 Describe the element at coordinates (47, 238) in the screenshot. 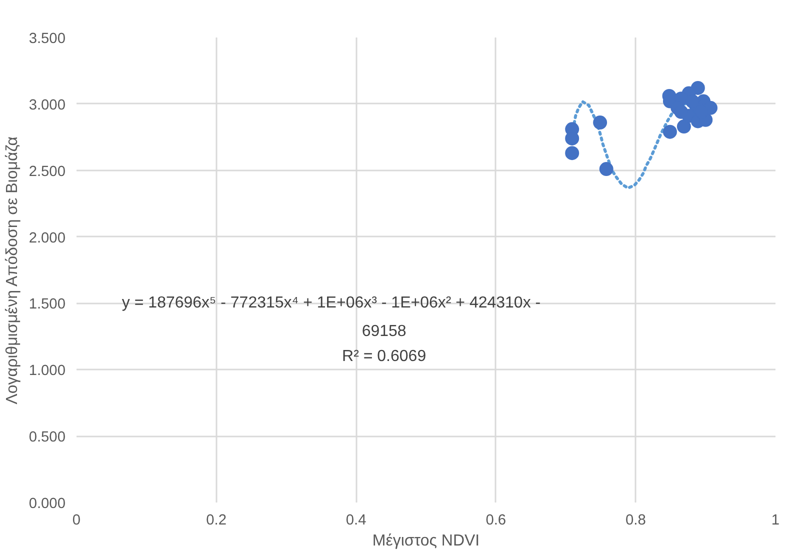

I see `y-tick-label: 2.000` at that location.